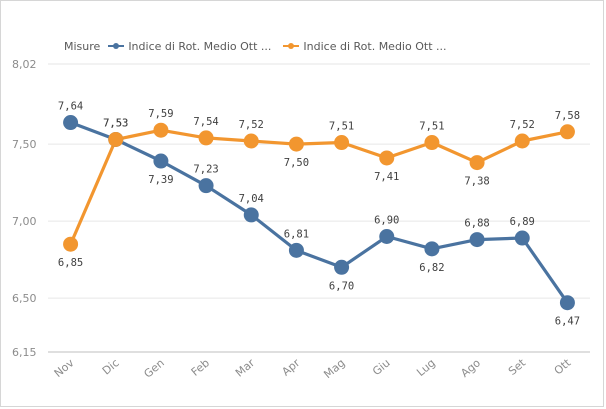  I want to click on data-label-series-2: 7,53, so click(115, 123).